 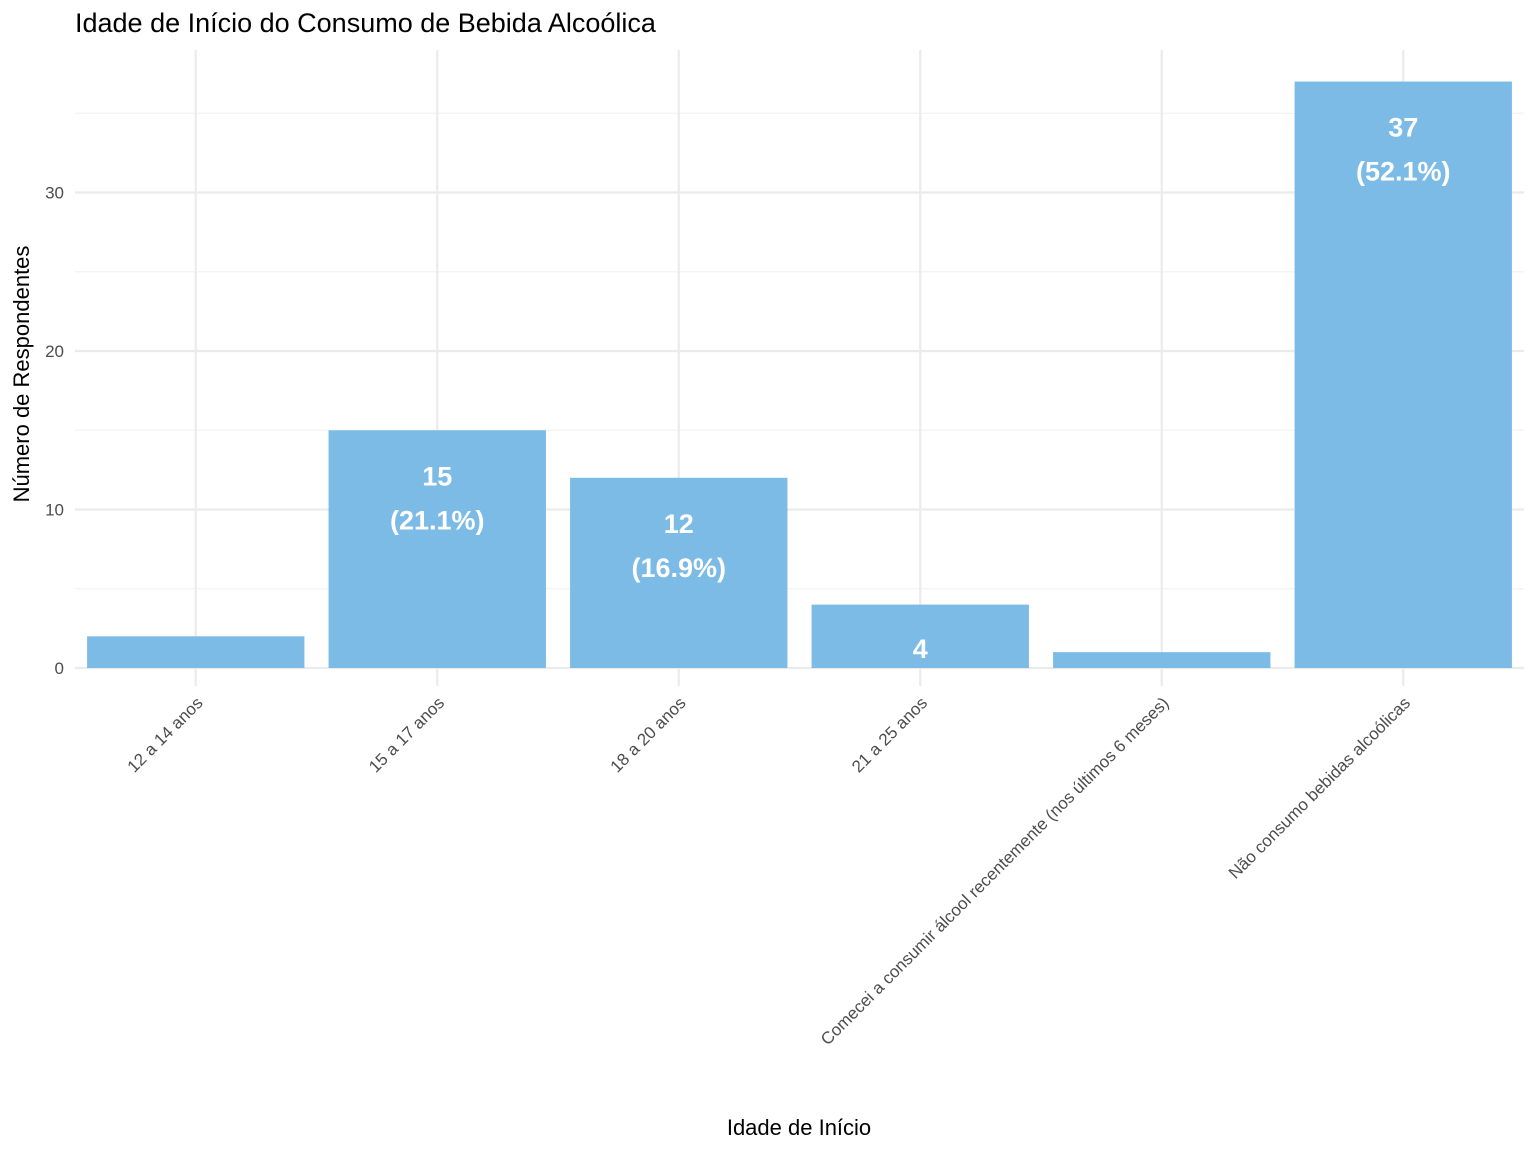 What do you see at coordinates (920, 649) in the screenshot?
I see `bar-count-label: 4` at bounding box center [920, 649].